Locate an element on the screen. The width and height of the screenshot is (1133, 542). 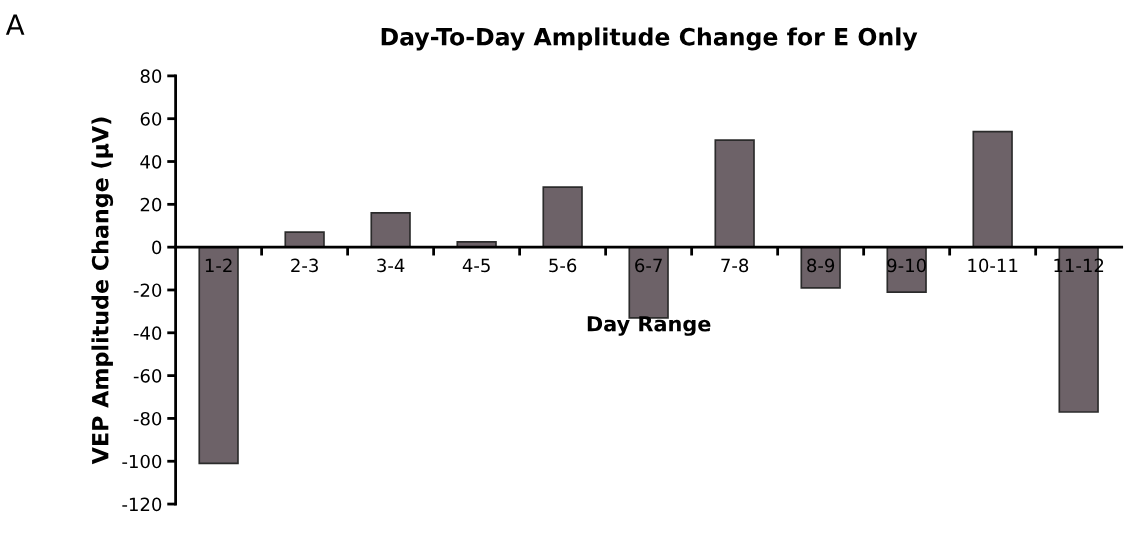
x-tick-label: 10-11 is located at coordinates (993, 265).